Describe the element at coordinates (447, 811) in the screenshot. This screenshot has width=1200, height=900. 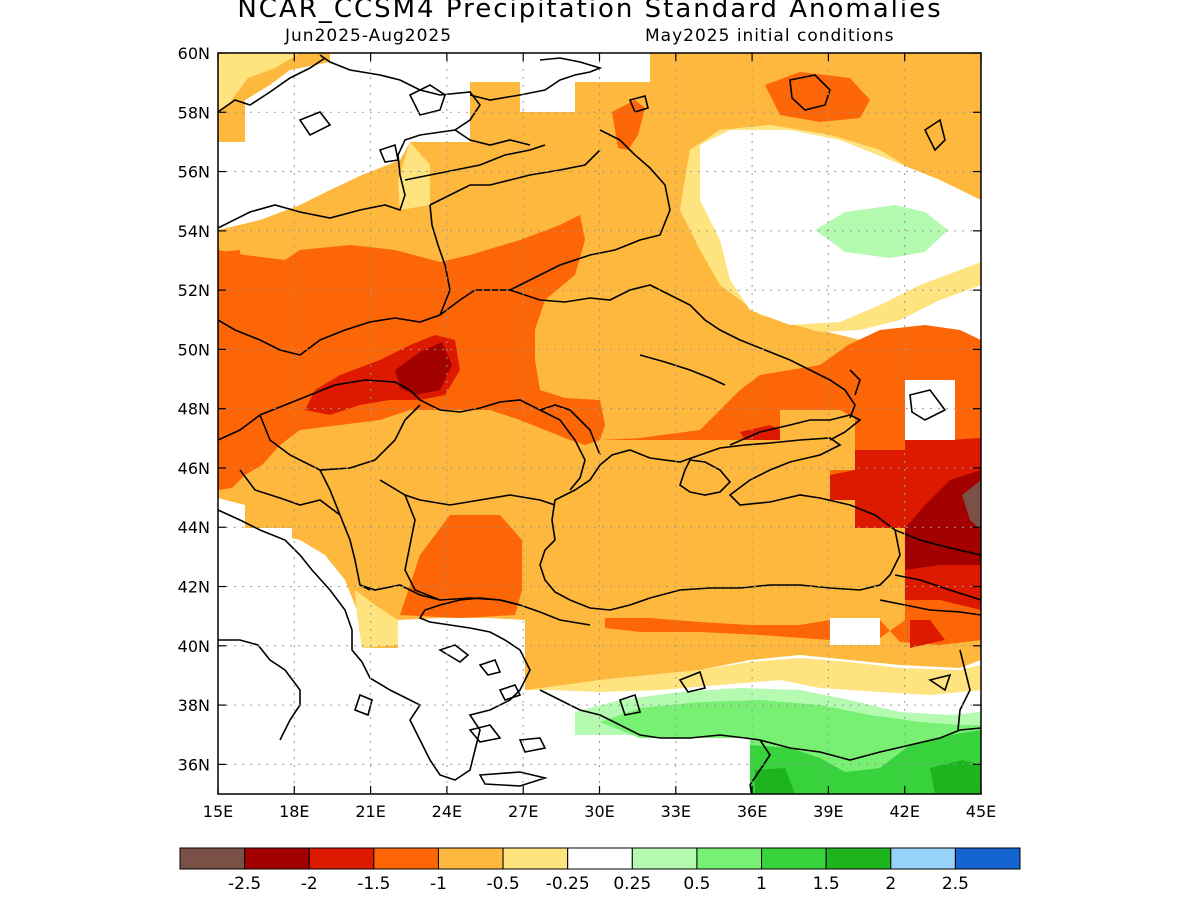
I see `lon-tick-label: 24E` at that location.